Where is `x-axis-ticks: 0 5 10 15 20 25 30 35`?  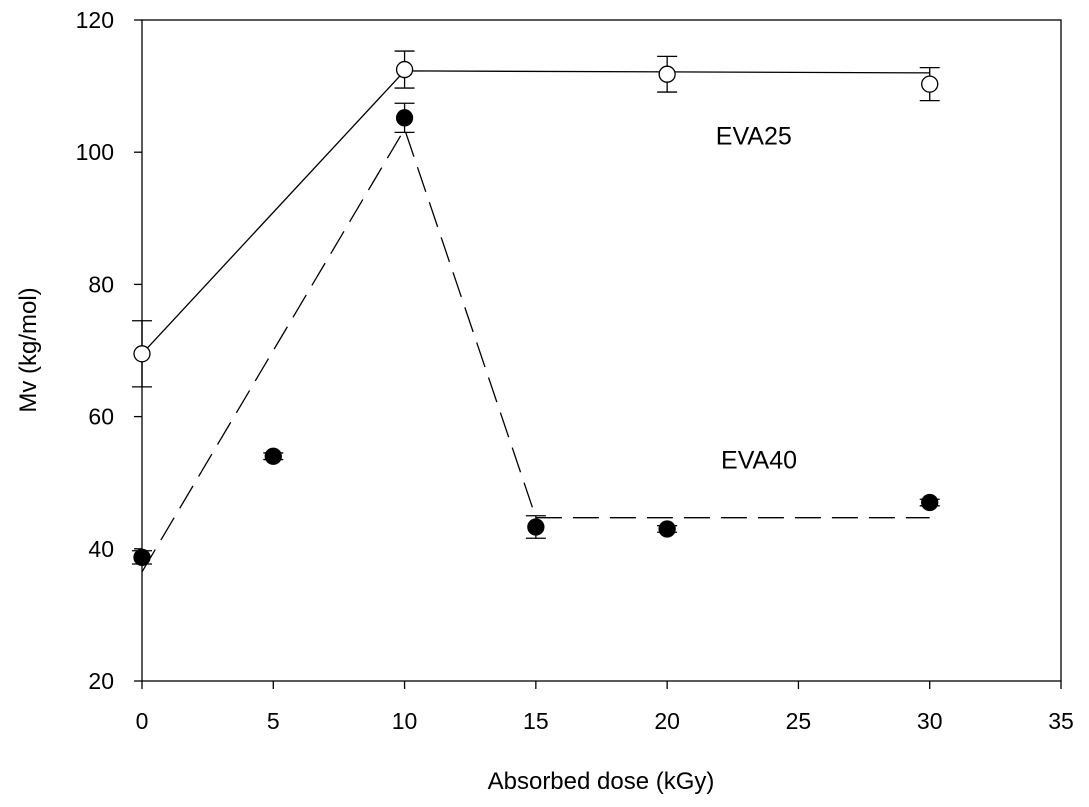
x-axis-ticks: 0 5 10 15 20 25 30 35 is located at coordinates (605, 707).